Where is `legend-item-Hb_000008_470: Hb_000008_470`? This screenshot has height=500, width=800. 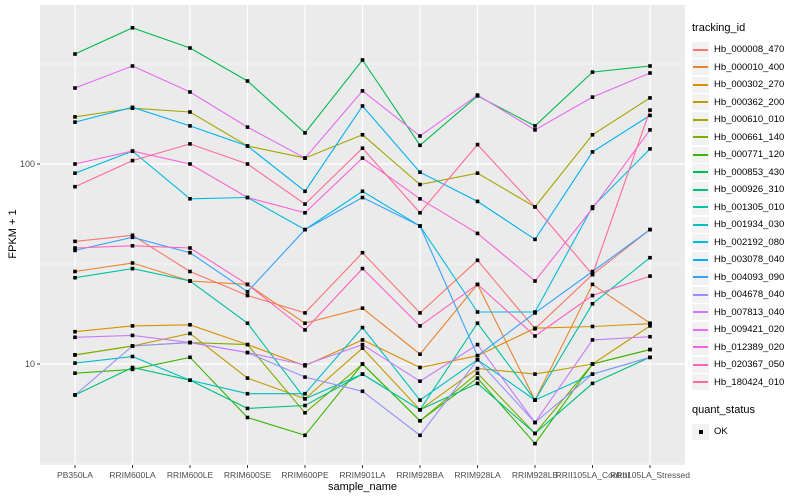
legend-item-Hb_000008_470: Hb_000008_470 is located at coordinates (745, 50).